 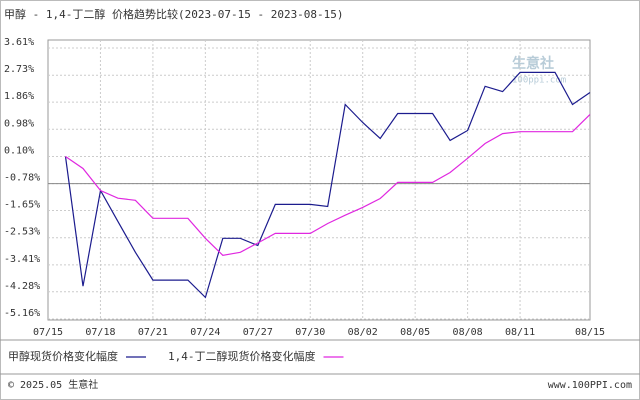 What do you see at coordinates (539, 81) in the screenshot?
I see `watermark-url: 100ppi.com` at bounding box center [539, 81].